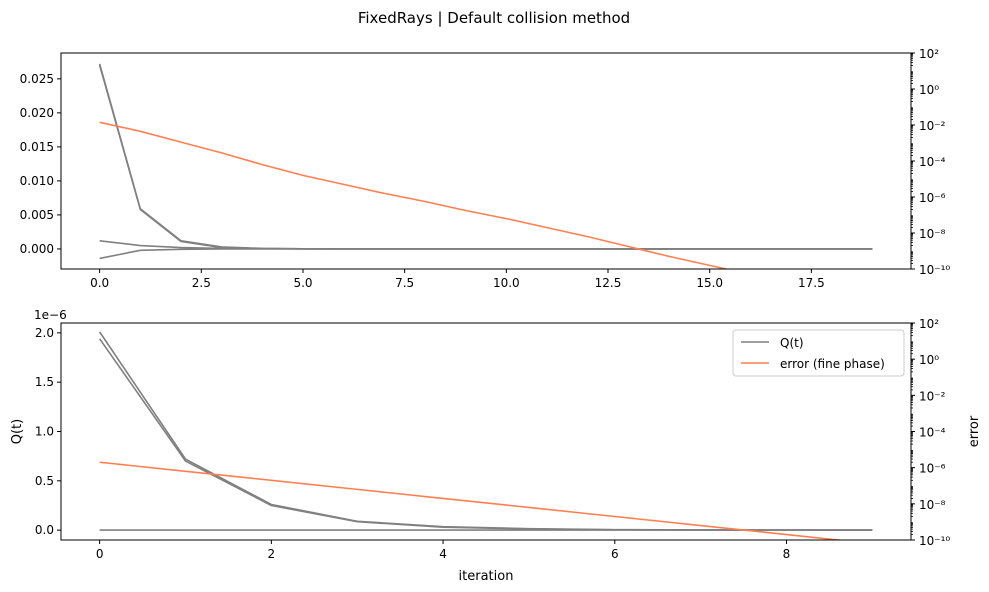 The height and width of the screenshot is (592, 989). Describe the element at coordinates (44, 382) in the screenshot. I see `y-tick-label: 1.5` at that location.